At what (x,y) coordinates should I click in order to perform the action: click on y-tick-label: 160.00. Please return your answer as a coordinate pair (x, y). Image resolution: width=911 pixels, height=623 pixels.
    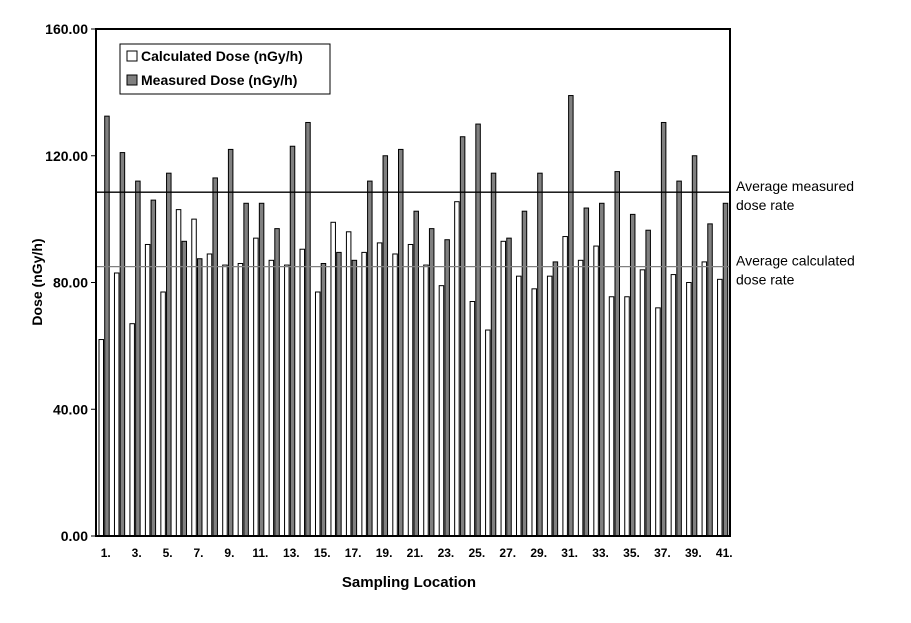
    Looking at the image, I should click on (66, 29).